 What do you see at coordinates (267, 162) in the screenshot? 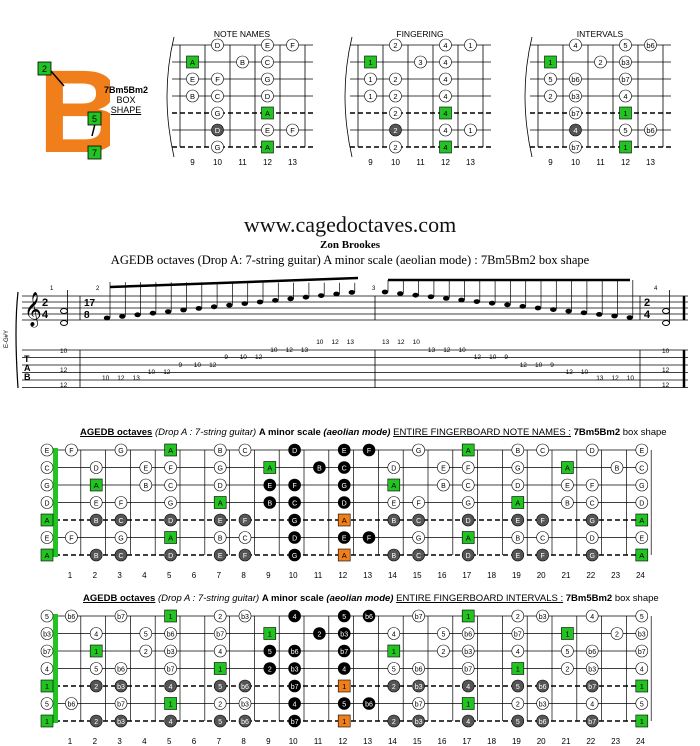
I see `fret-number: 12` at bounding box center [267, 162].